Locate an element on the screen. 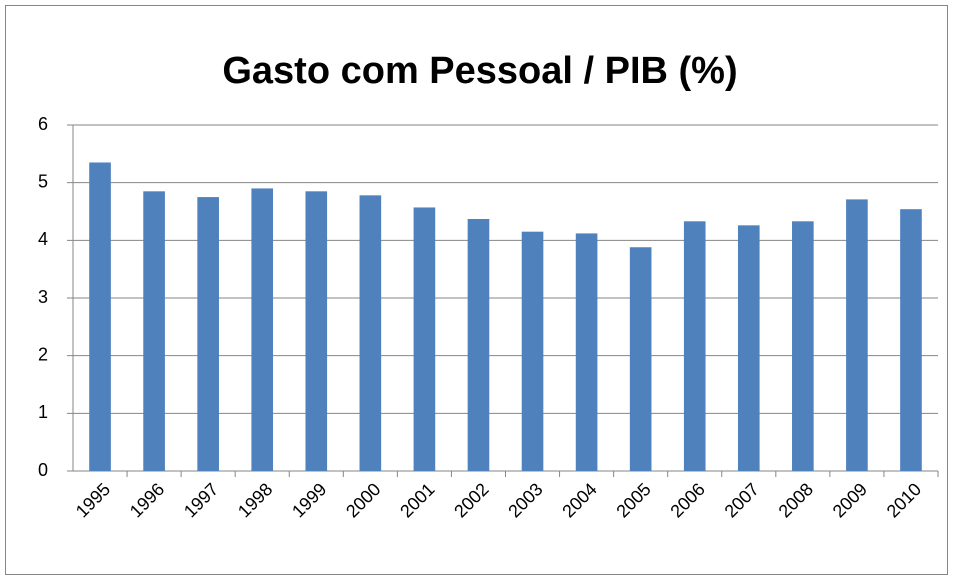 The image size is (954, 585). y-tick-label: 2 is located at coordinates (43, 354).